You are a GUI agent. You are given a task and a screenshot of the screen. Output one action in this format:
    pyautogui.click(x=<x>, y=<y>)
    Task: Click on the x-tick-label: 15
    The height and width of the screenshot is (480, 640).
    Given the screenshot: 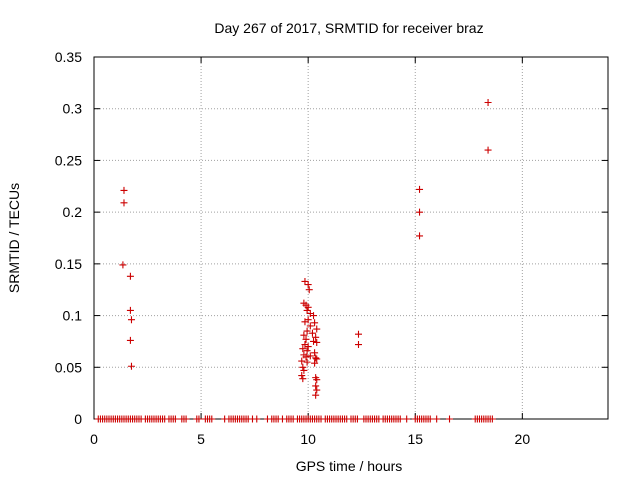 What is the action you would take?
    pyautogui.click(x=415, y=439)
    